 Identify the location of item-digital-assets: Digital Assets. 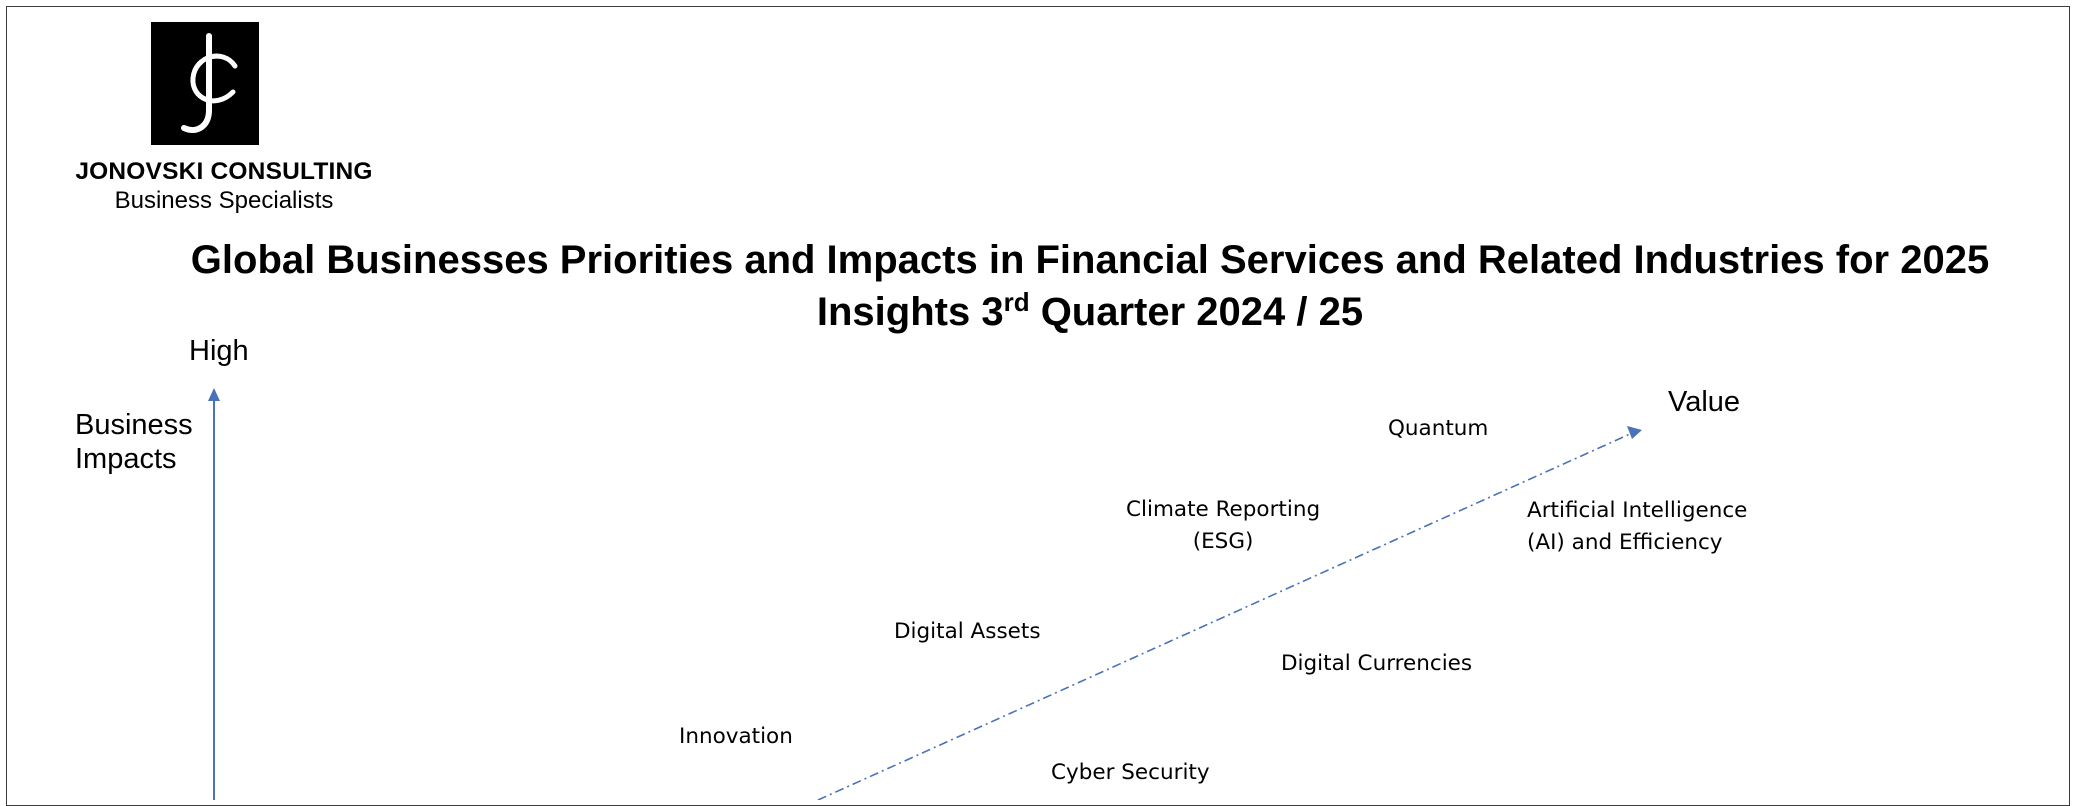
(967, 631).